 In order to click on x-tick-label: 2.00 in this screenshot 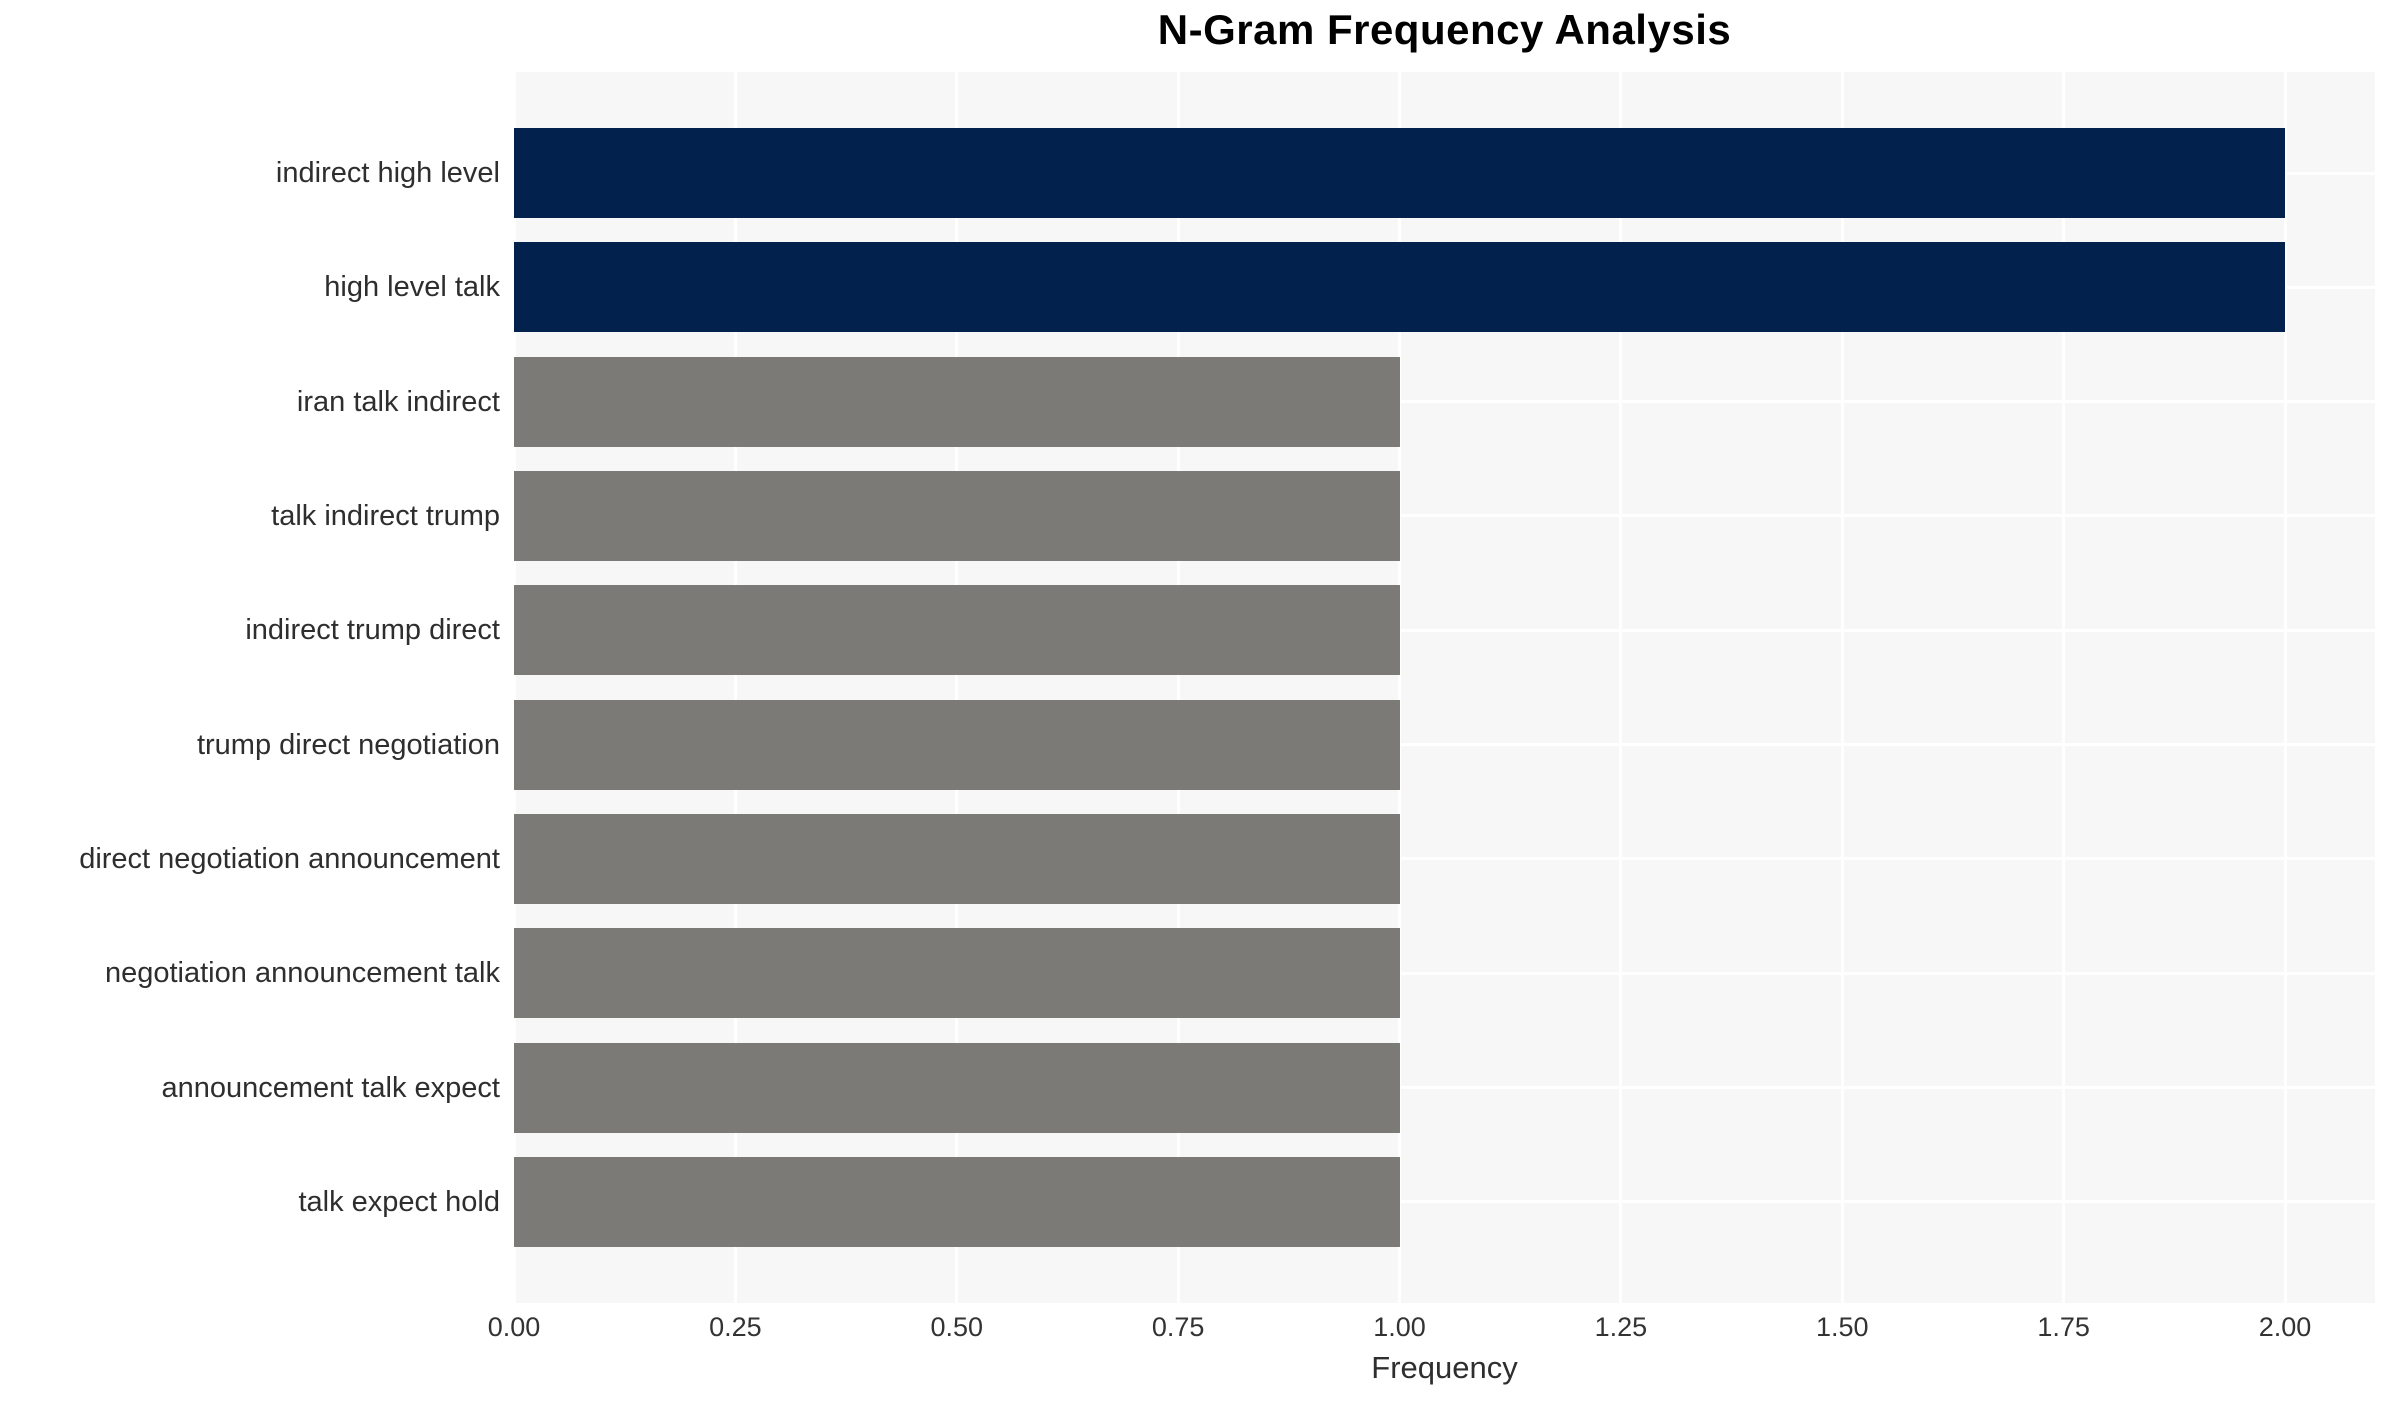, I will do `click(2285, 1327)`.